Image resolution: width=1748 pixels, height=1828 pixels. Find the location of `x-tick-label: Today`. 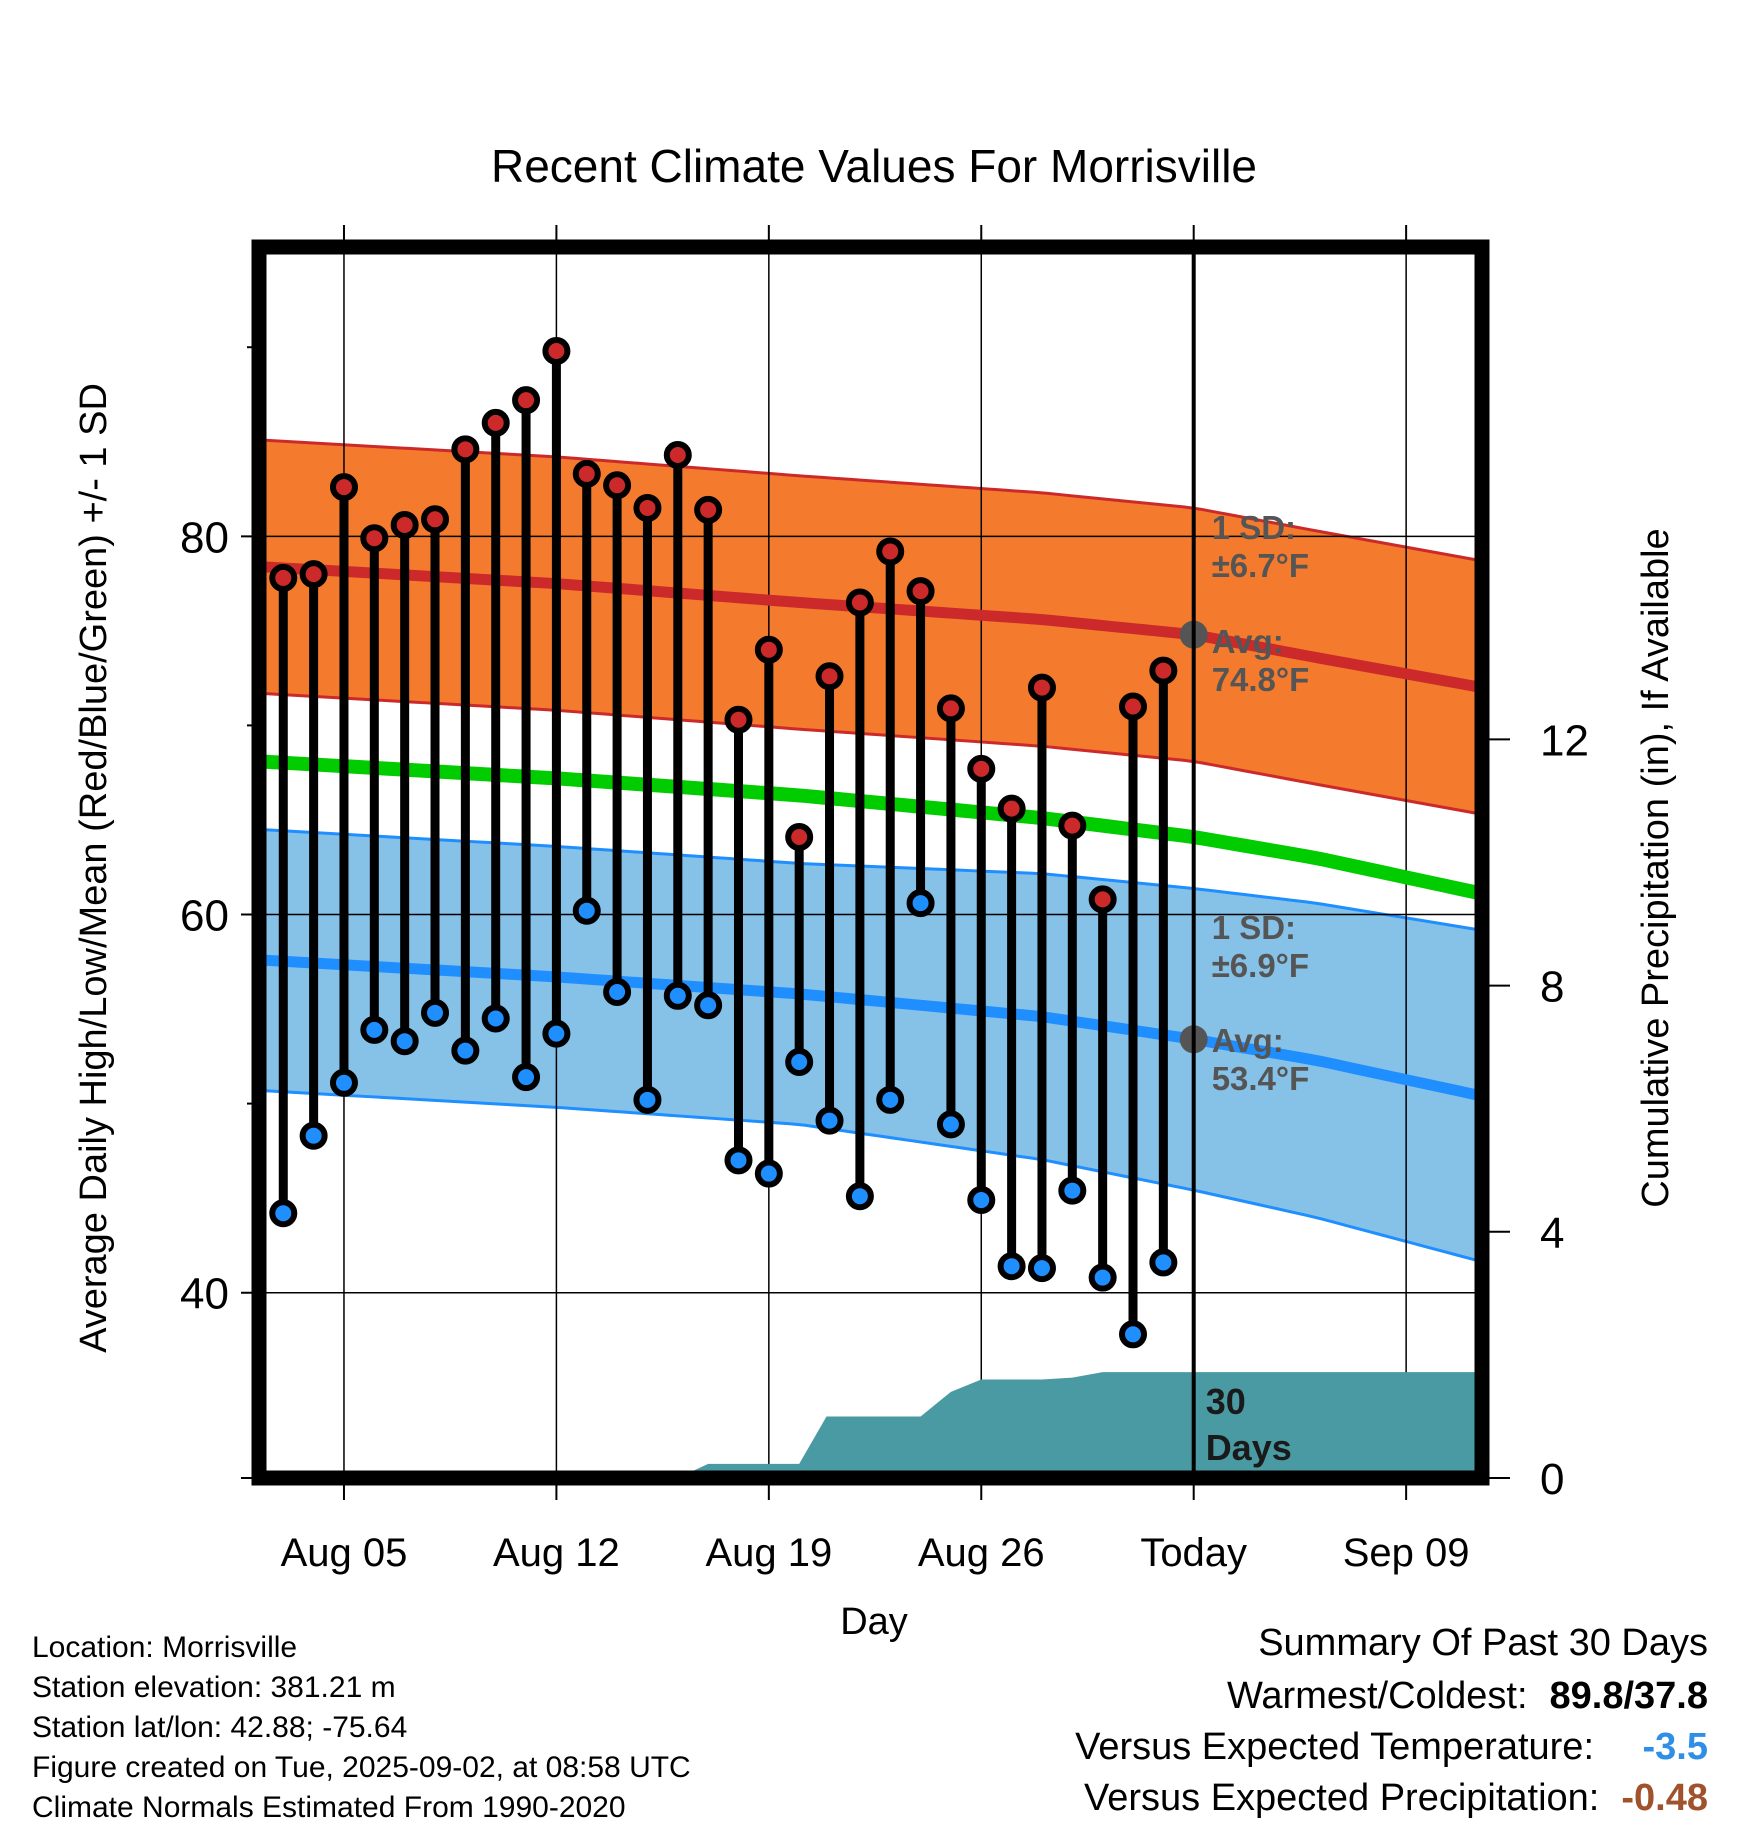

x-tick-label: Today is located at coordinates (1193, 1553).